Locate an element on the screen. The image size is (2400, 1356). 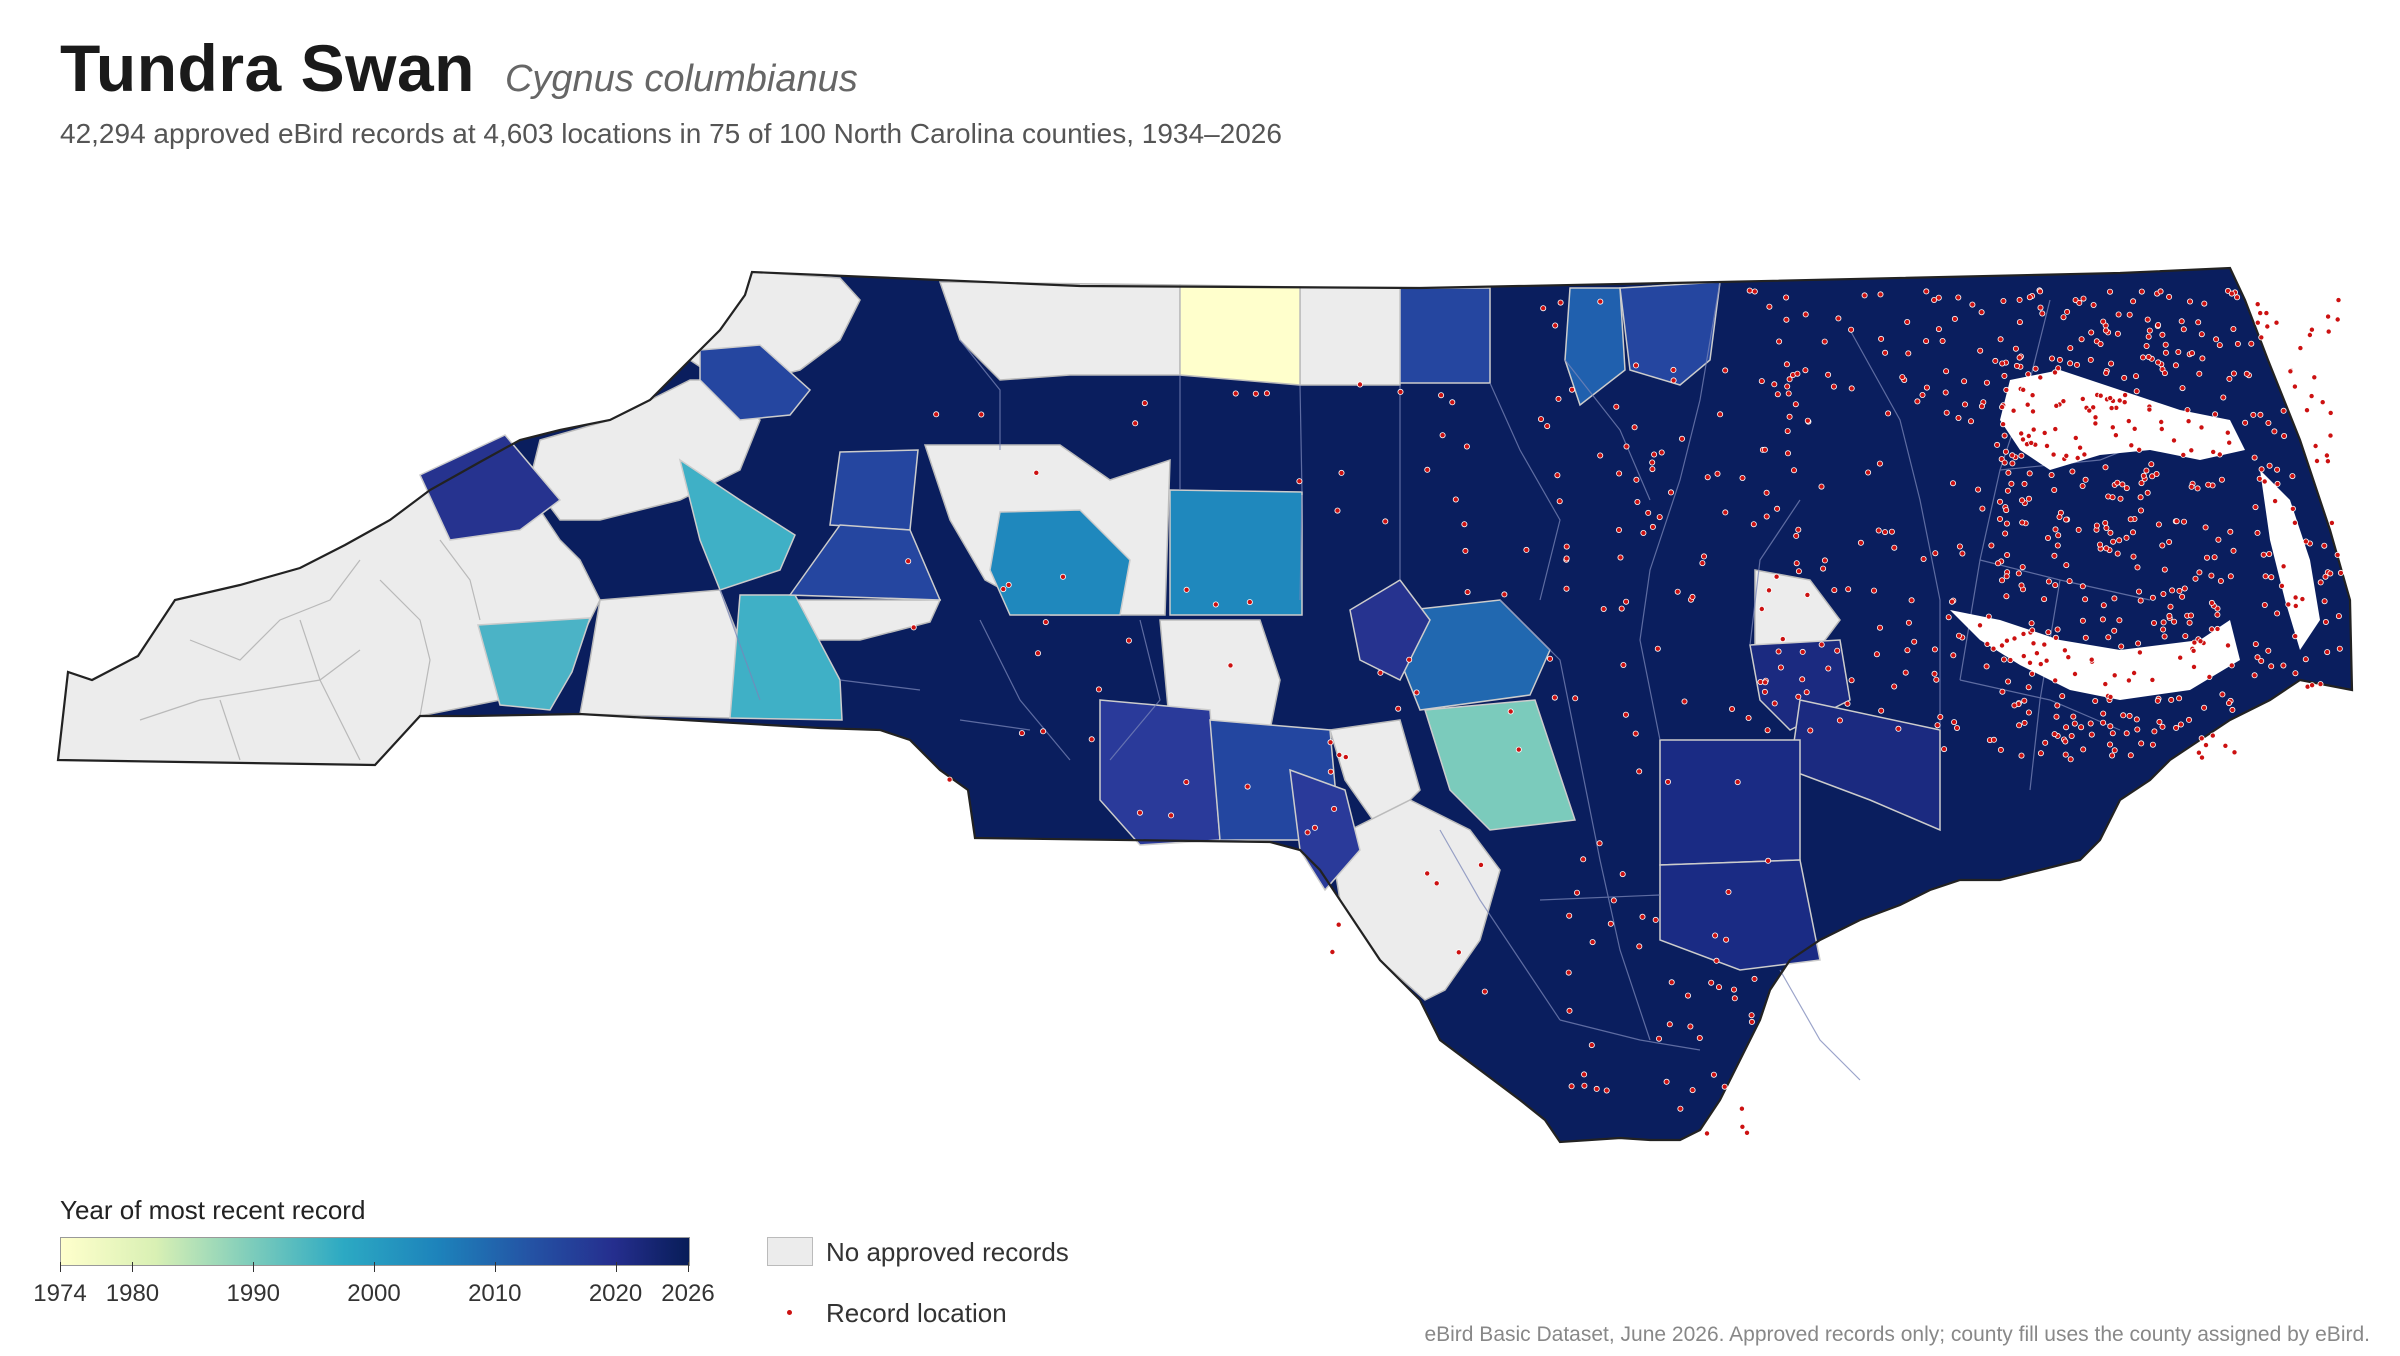
county-2014-e is located at coordinates (865, 562).